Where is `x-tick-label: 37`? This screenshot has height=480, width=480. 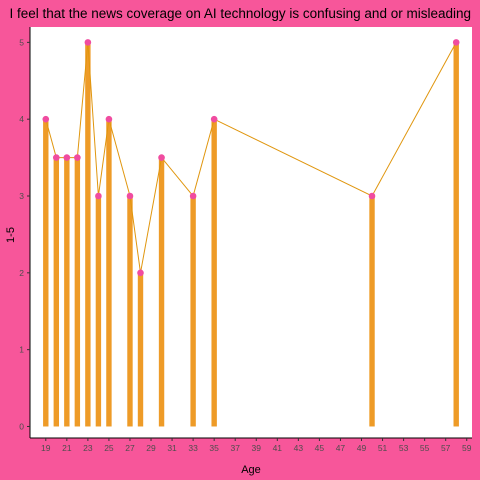
x-tick-label: 37 is located at coordinates (235, 448).